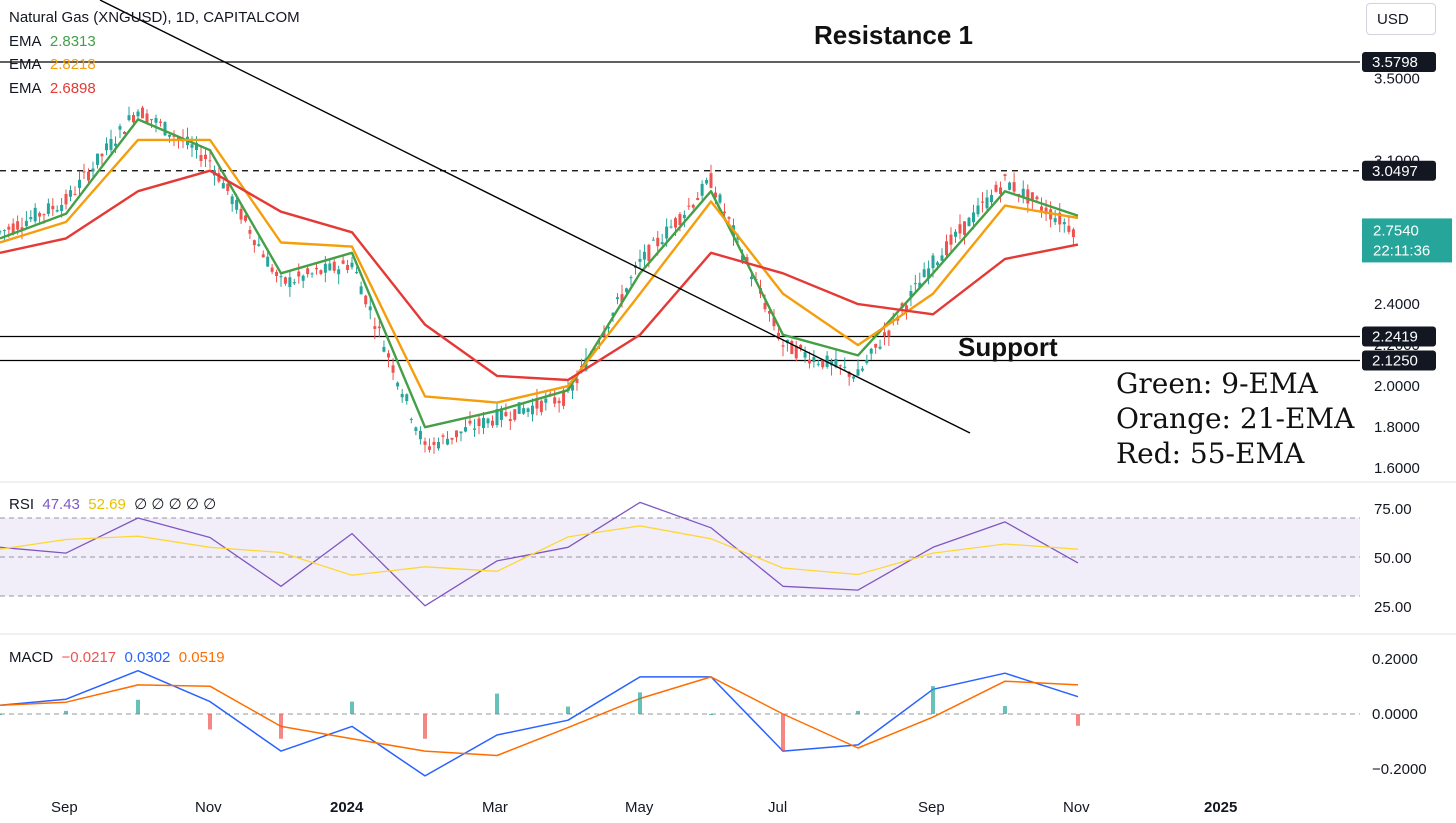  I want to click on rsi-label: RSI, so click(22, 504).